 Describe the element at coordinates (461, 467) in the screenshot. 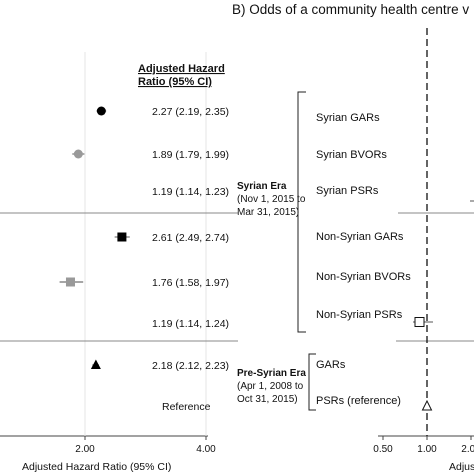

I see `panel-b-x-axis-label: Adjus` at that location.